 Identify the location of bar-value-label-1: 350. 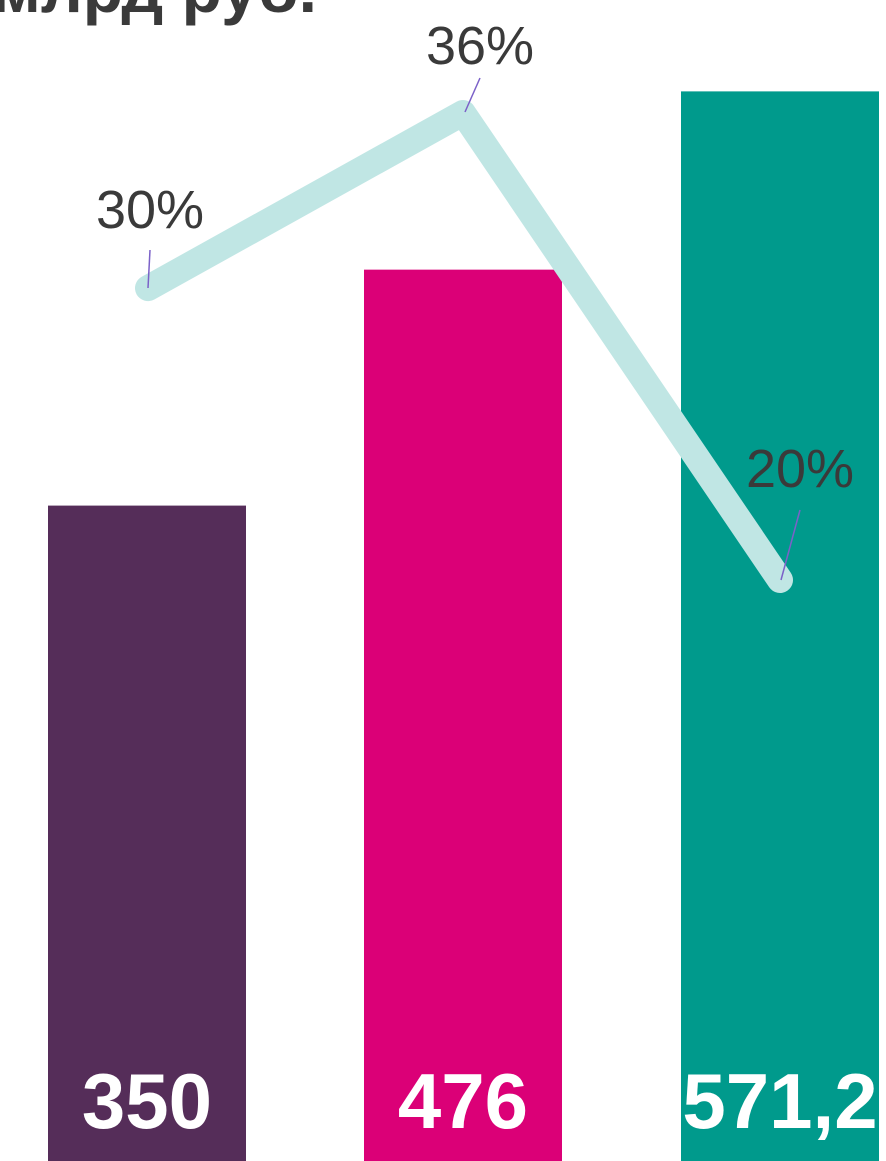
(147, 1101).